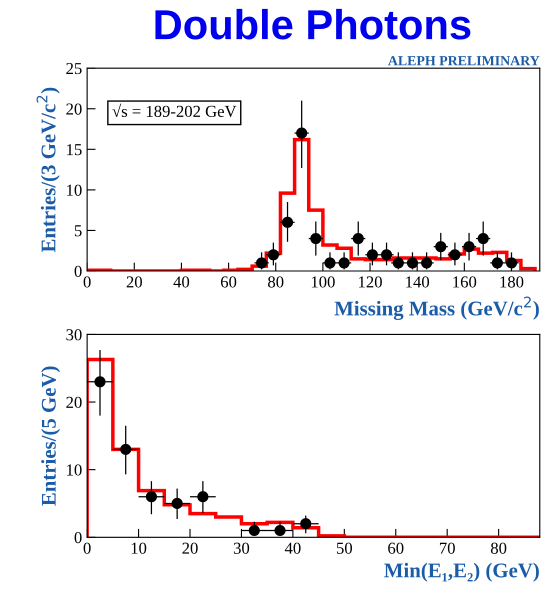 Image resolution: width=548 pixels, height=593 pixels. I want to click on annotation: √s = 189-202 GeV, so click(174, 111).